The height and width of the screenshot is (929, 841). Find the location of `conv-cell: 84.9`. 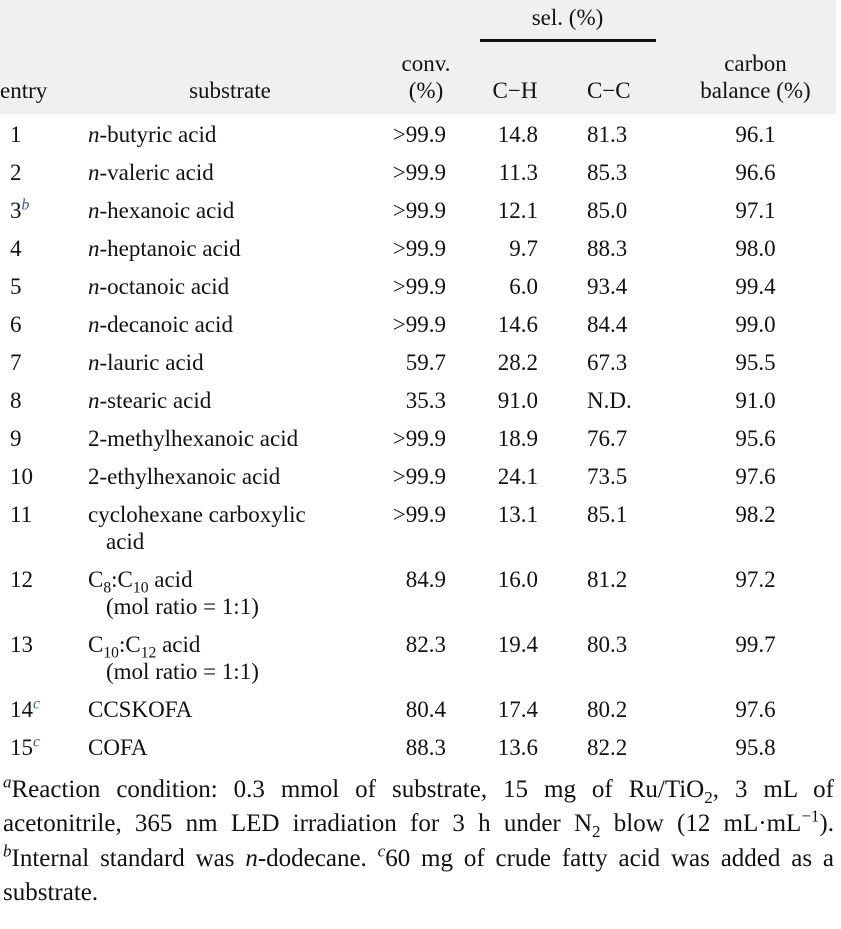

conv-cell: 84.9 is located at coordinates (425, 579).